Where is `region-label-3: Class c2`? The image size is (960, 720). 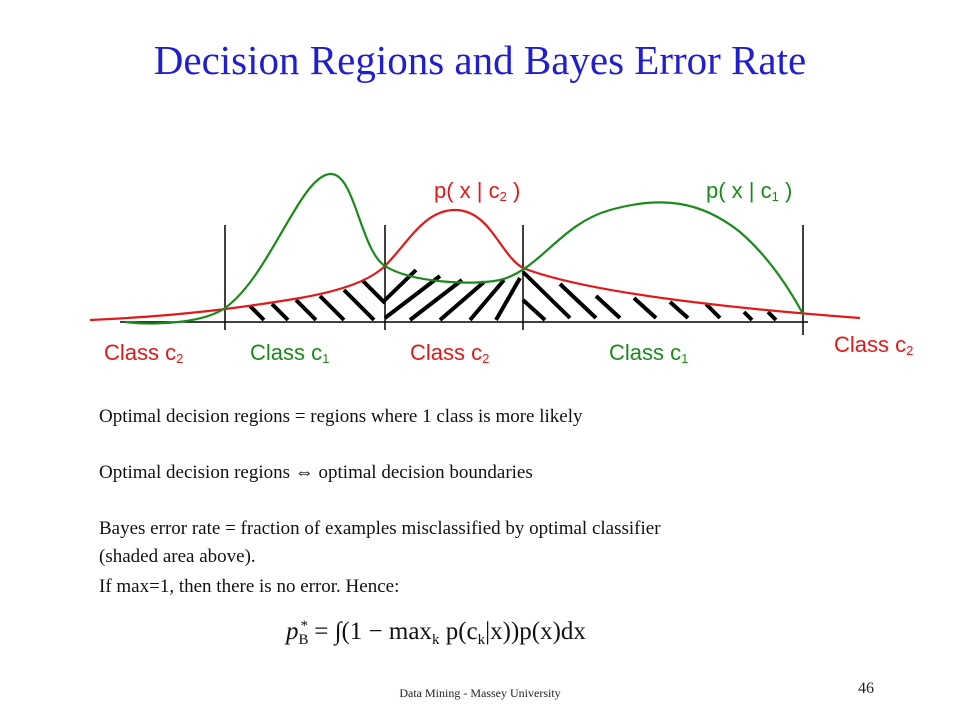
region-label-3: Class c2 is located at coordinates (450, 353).